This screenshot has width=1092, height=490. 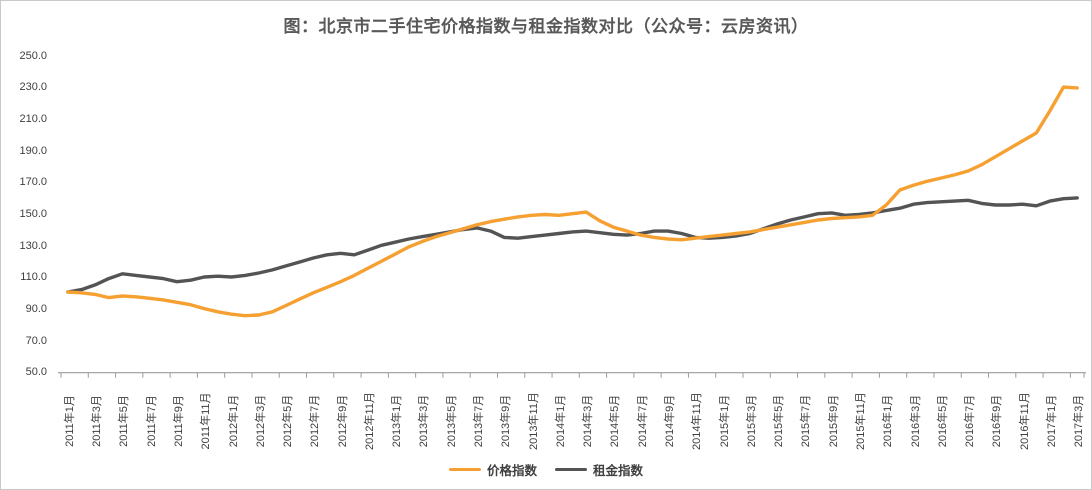 I want to click on x-axis-label: 2015年7月, so click(x=806, y=421).